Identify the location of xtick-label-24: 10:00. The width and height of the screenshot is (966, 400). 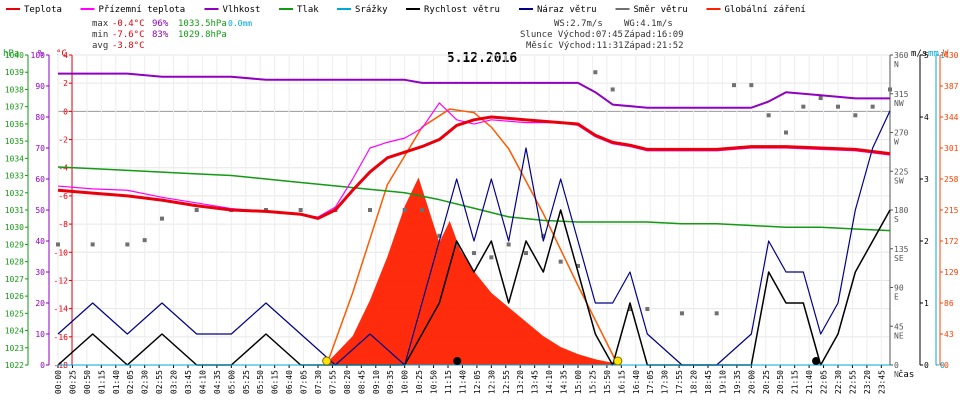
(405, 382).